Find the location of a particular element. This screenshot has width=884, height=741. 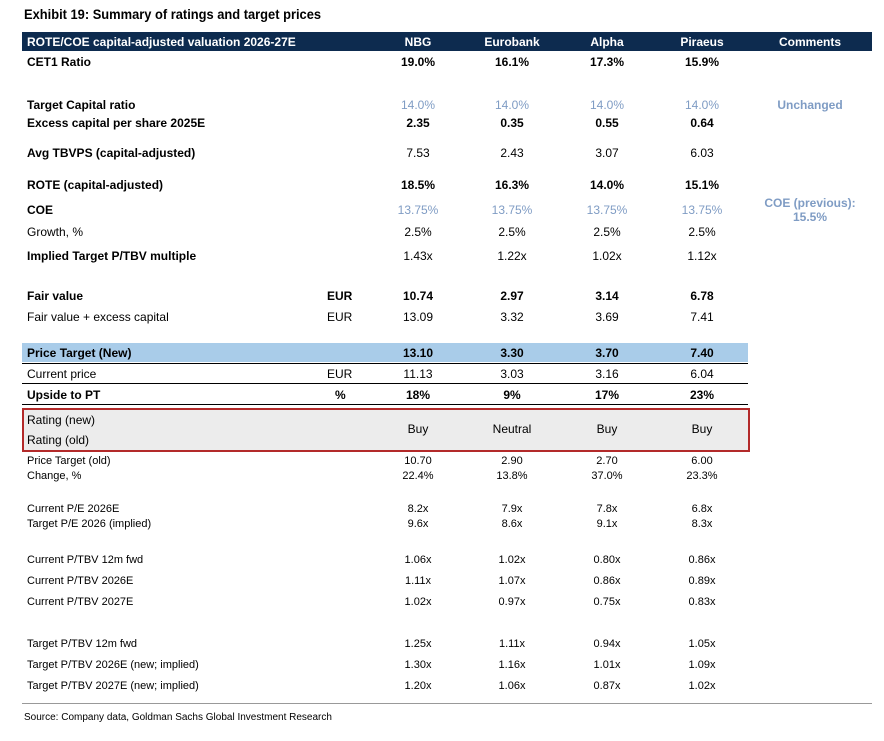

price-target-highlight is located at coordinates (385, 352).